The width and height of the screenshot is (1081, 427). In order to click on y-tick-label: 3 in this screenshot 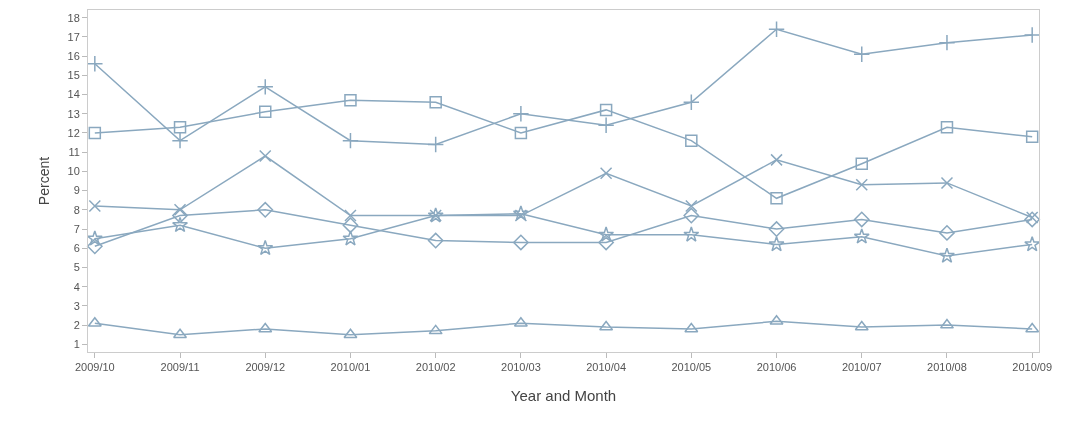, I will do `click(76, 305)`.